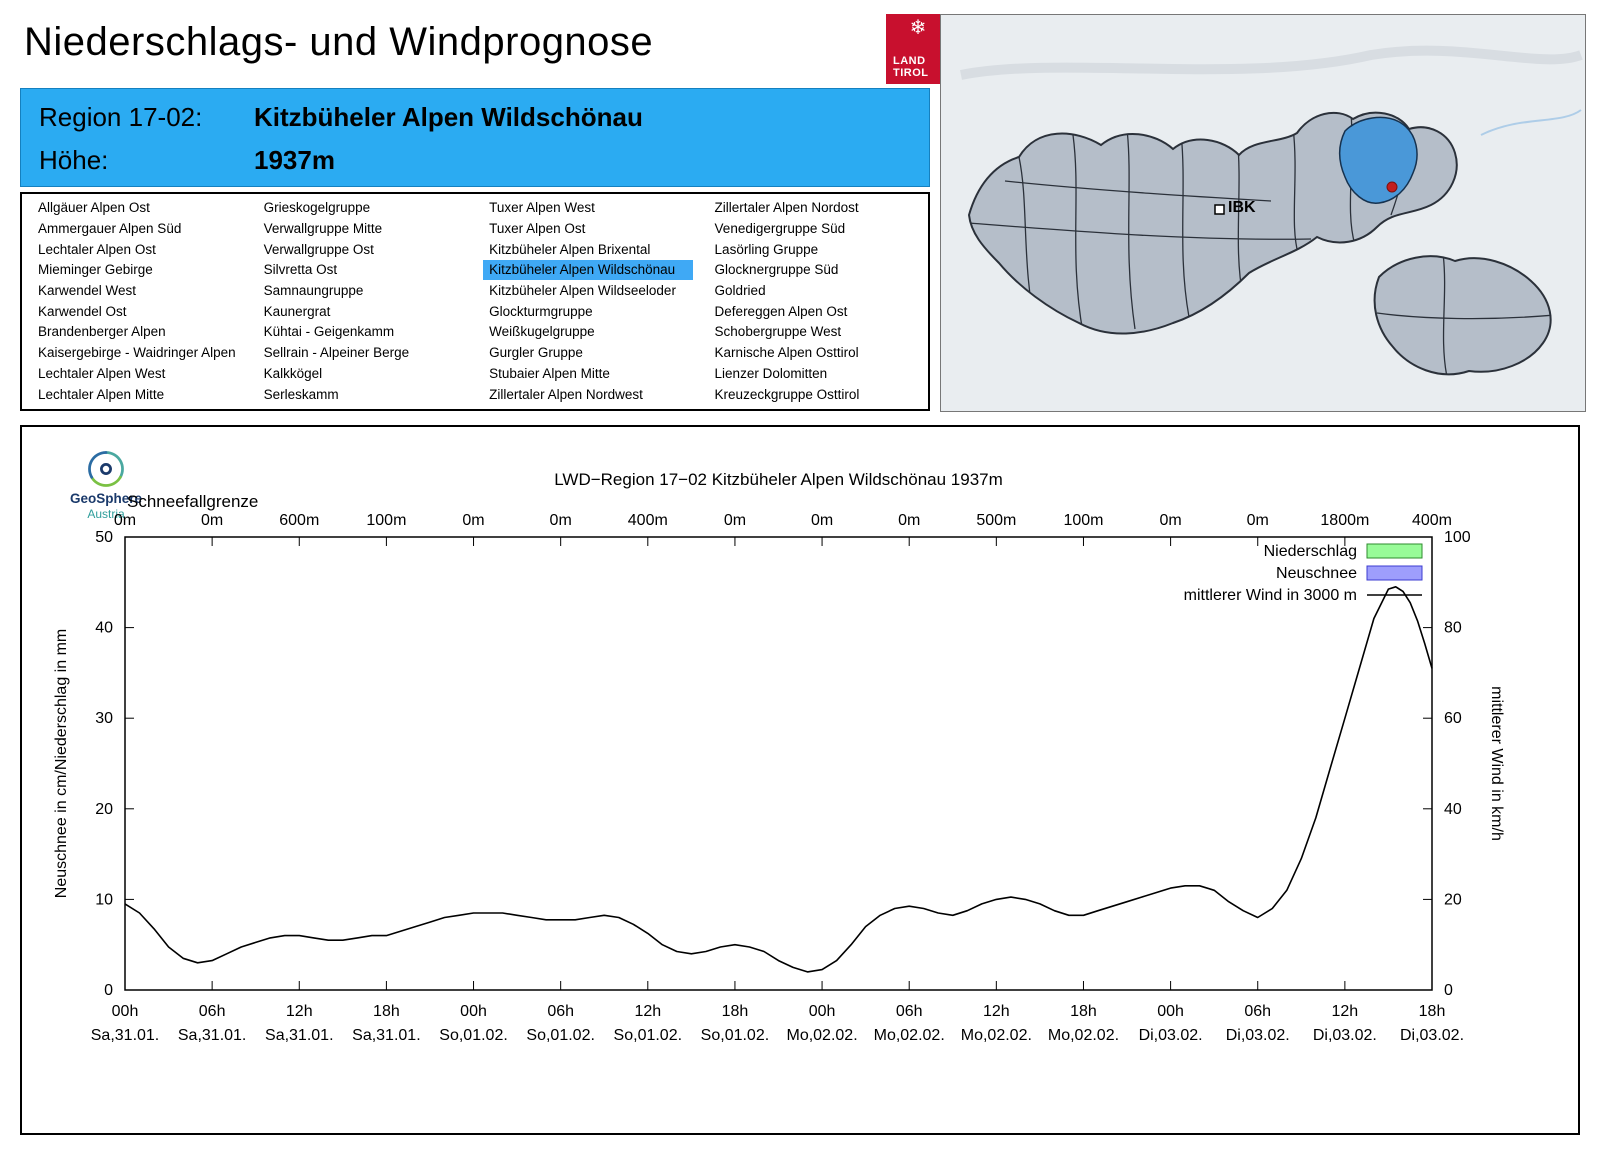 This screenshot has height=1153, width=1600. What do you see at coordinates (911, 73) in the screenshot?
I see `logo-line-2: TIROL` at bounding box center [911, 73].